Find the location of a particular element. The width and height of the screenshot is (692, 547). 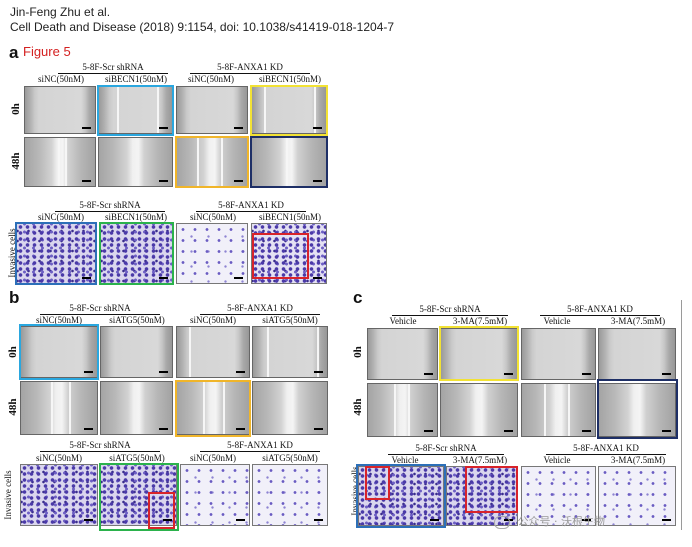

panel-a-scratch-48h-sibecn1-kd is located at coordinates (289, 162).